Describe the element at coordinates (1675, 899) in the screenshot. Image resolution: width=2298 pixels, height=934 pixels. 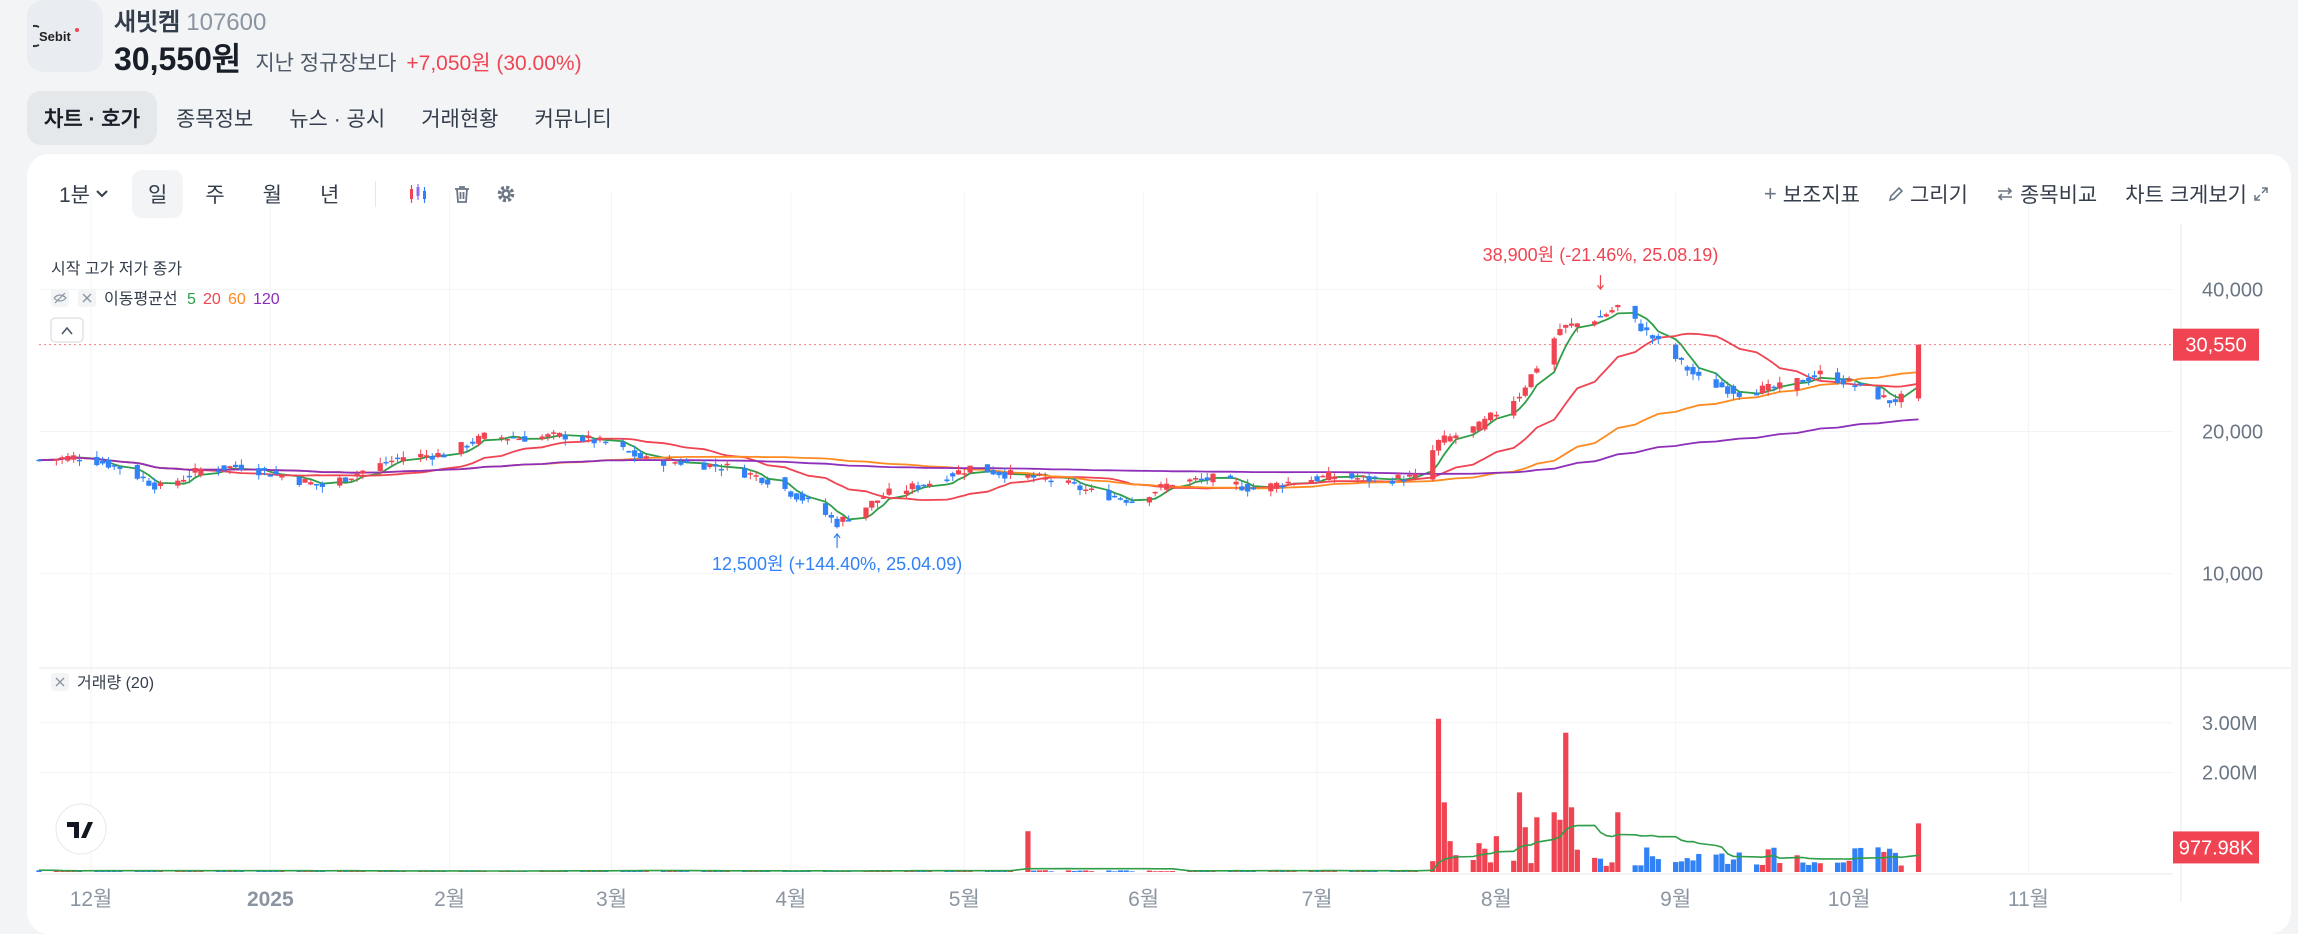
I see `x-tick-label: 9월` at that location.